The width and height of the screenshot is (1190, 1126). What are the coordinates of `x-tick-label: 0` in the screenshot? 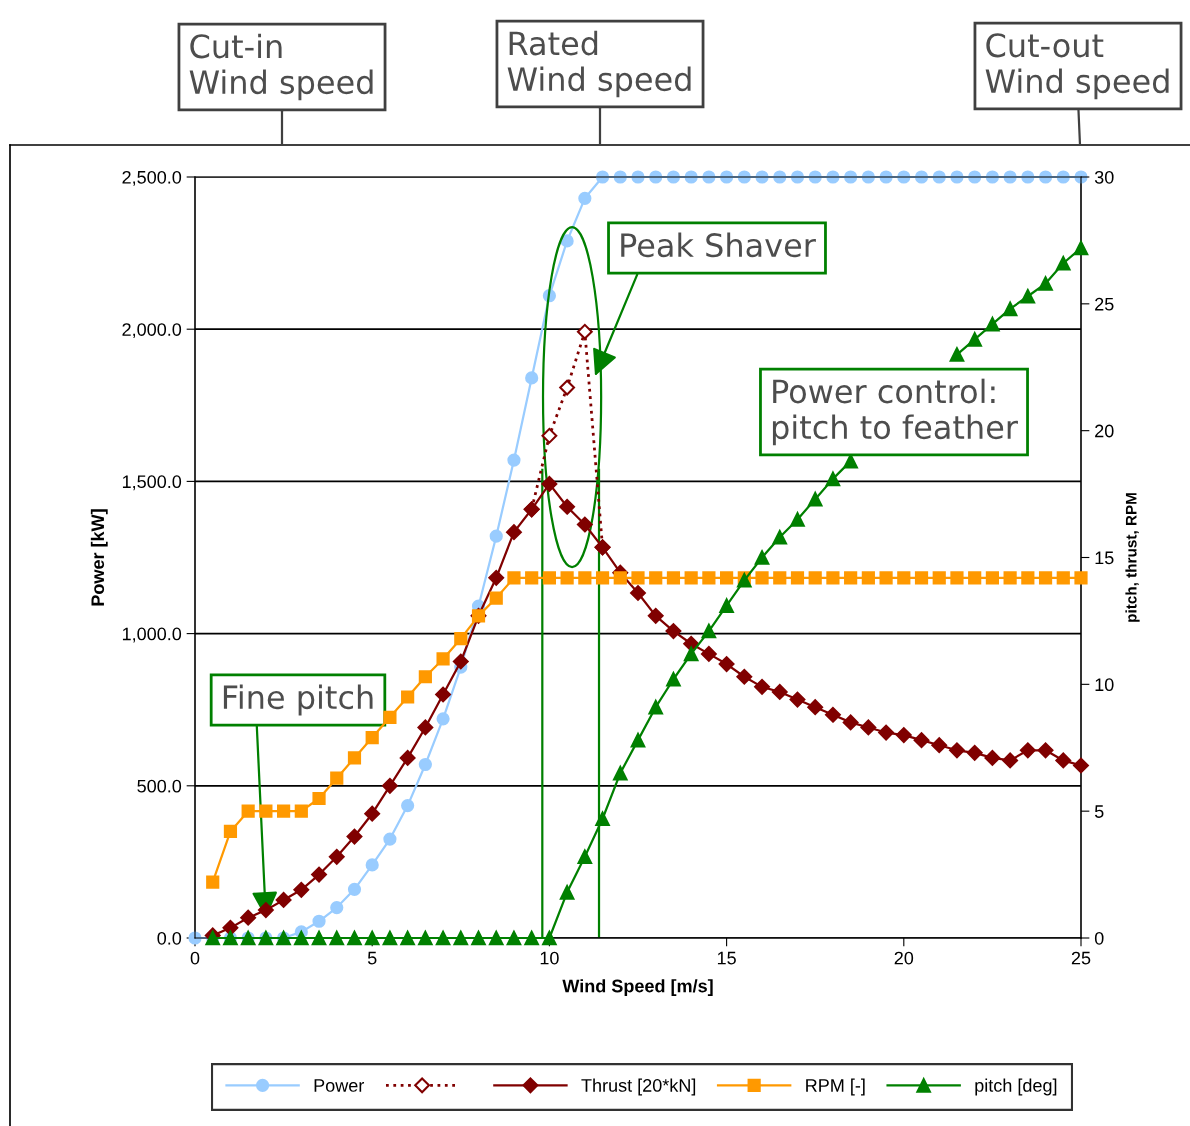 It's located at (195, 958).